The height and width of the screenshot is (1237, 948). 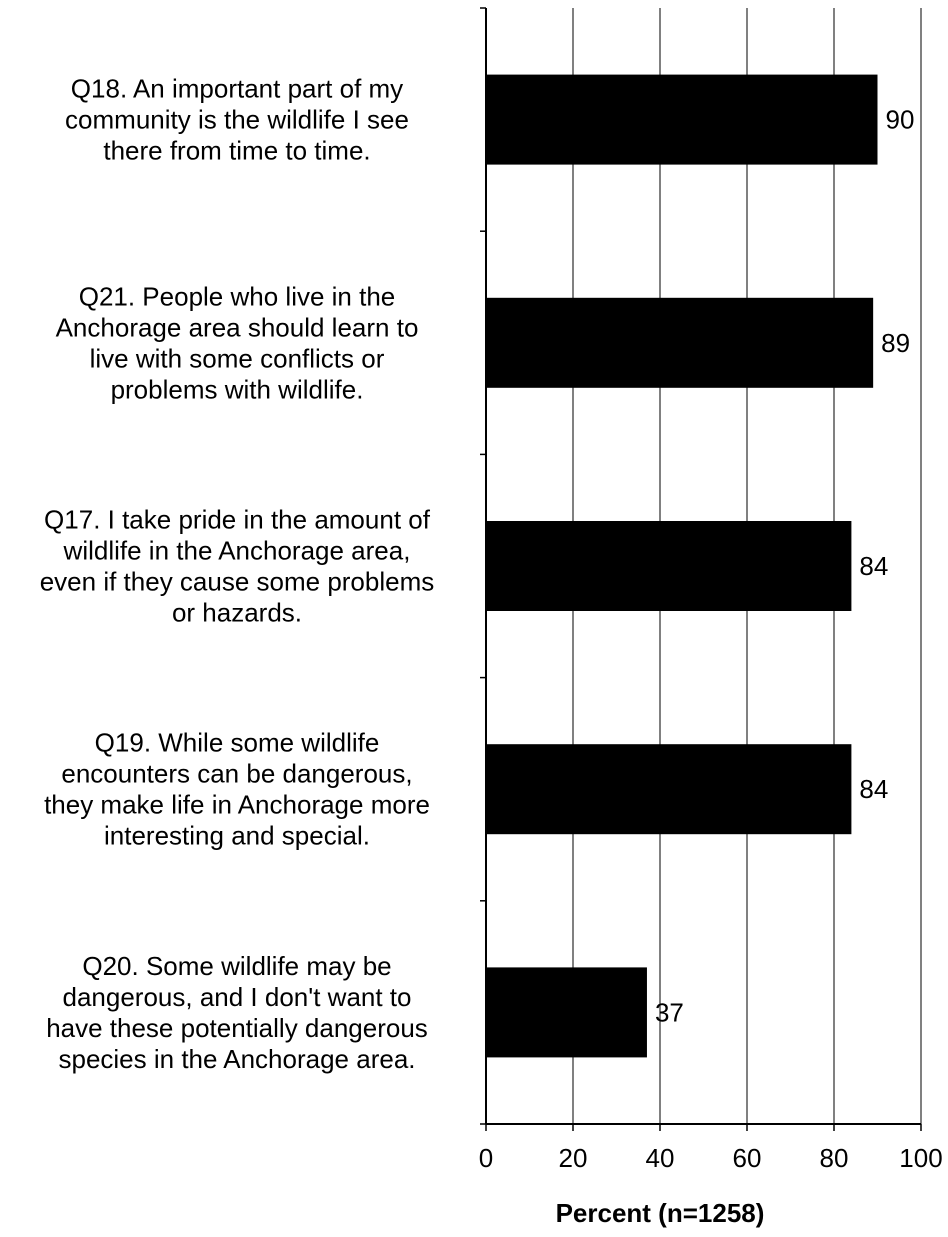 I want to click on category-label-line: encounters can be dangerous,, so click(x=236, y=774).